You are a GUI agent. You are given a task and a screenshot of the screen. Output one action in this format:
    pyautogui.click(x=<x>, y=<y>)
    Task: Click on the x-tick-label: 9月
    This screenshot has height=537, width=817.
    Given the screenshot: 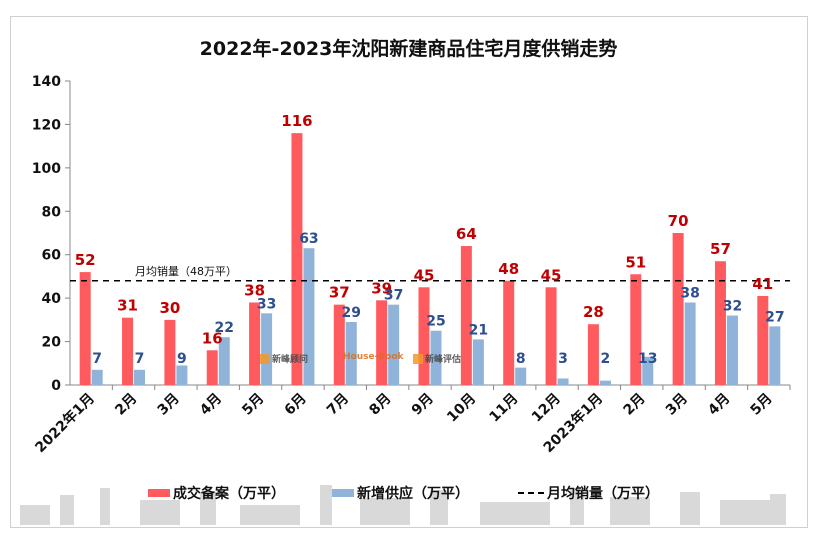 What is the action you would take?
    pyautogui.click(x=423, y=405)
    